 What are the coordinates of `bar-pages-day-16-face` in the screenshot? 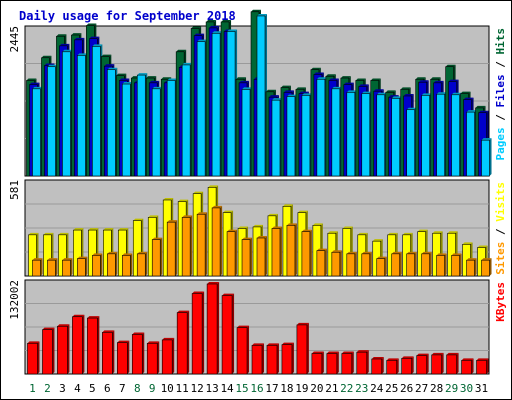 It's located at (261, 96).